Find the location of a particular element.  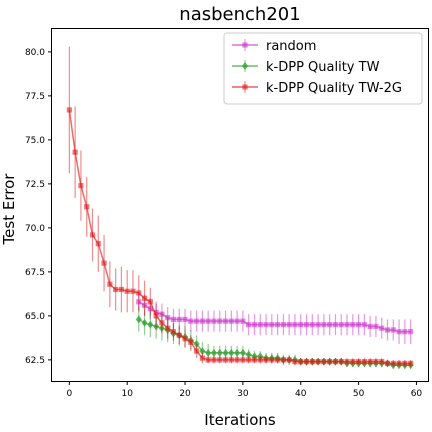

x-tick-label: 0 is located at coordinates (69, 394).